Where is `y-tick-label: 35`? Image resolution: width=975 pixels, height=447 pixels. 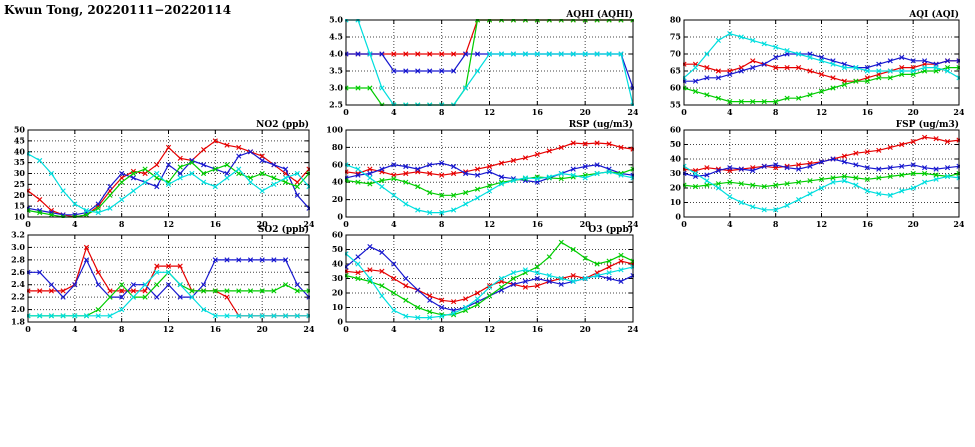 y-tick-label: 35 is located at coordinates (19, 162).